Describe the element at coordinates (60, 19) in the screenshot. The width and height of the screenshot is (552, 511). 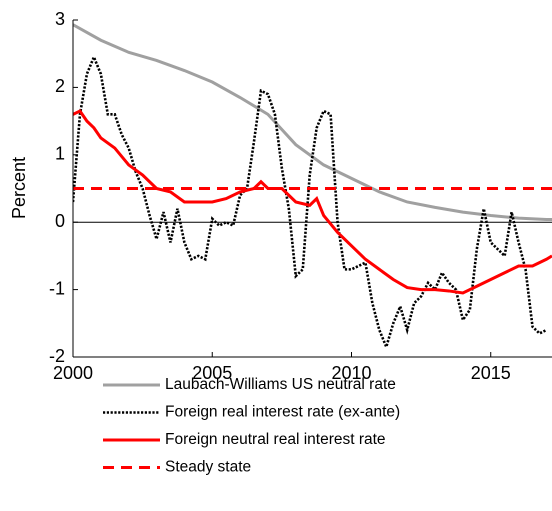
I see `y-tick-label: 3` at that location.